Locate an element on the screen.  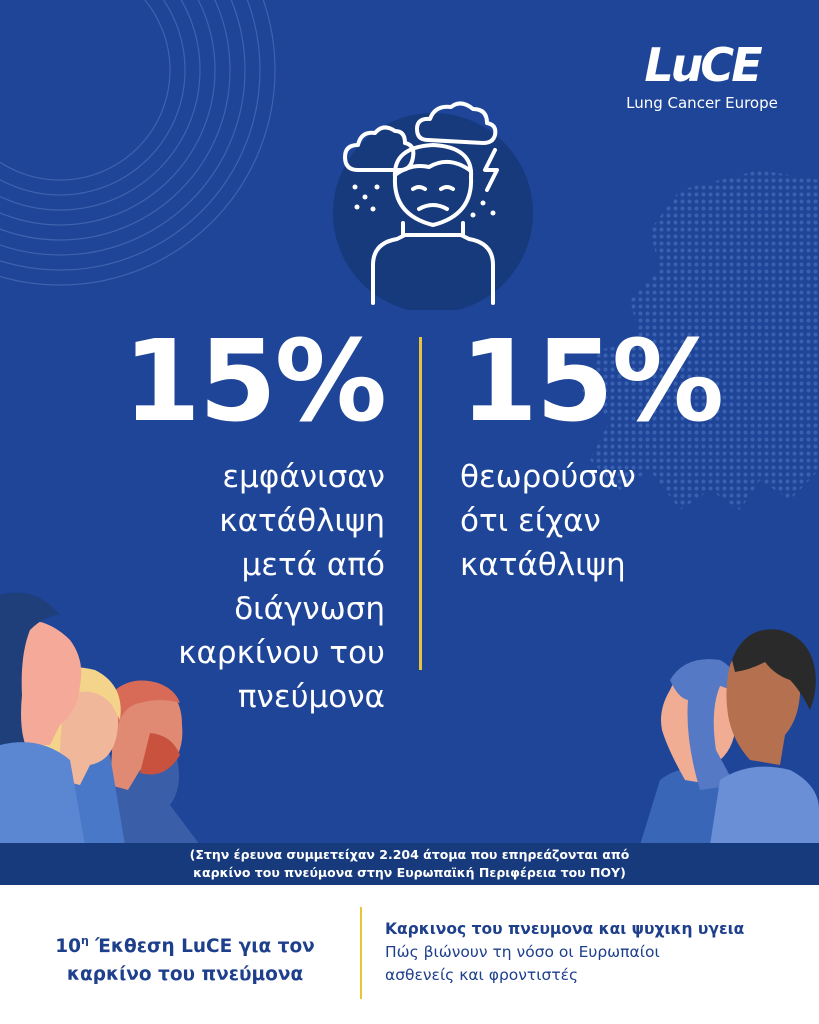
stat-description: θεωρούσαν ότι είχαν κατάθλιψη is located at coordinates (610, 521).